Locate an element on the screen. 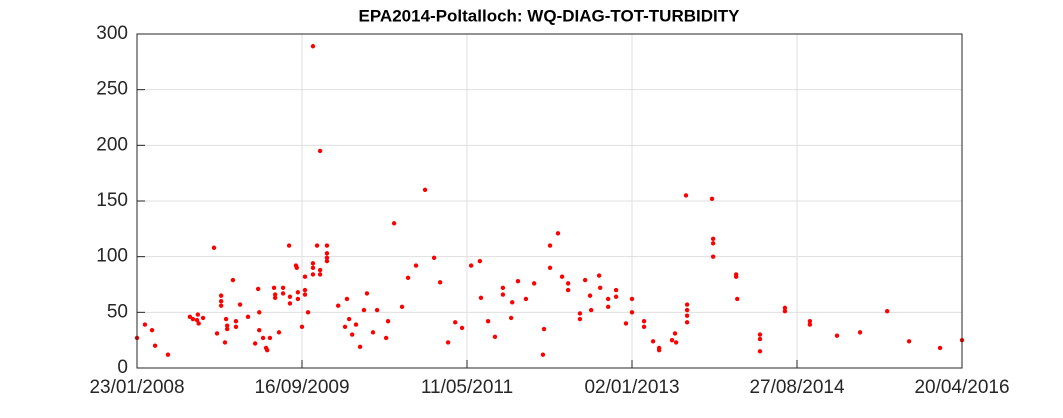 The height and width of the screenshot is (418, 1063). x-tick-label: 20/04/2016 is located at coordinates (961, 387).